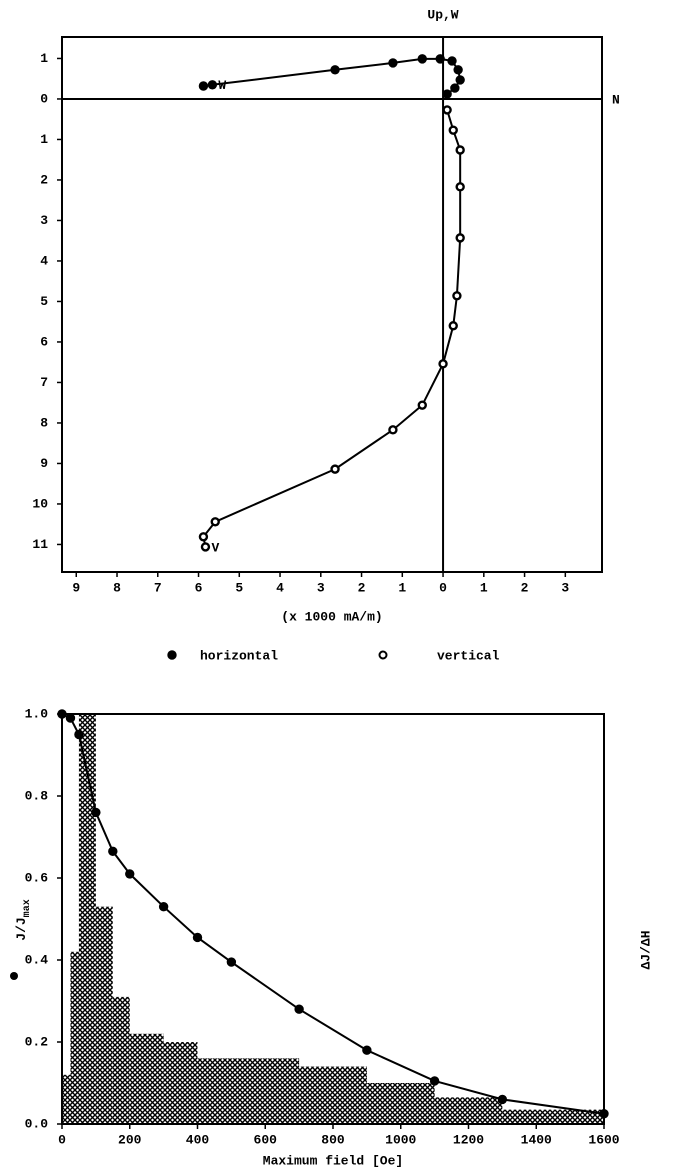  What do you see at coordinates (215, 547) in the screenshot?
I see `point-label: V` at bounding box center [215, 547].